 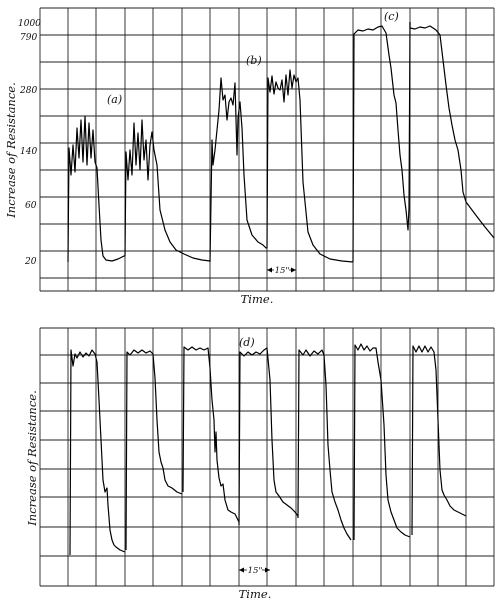 I want to click on y-tick-label: 20, so click(x=30, y=262).